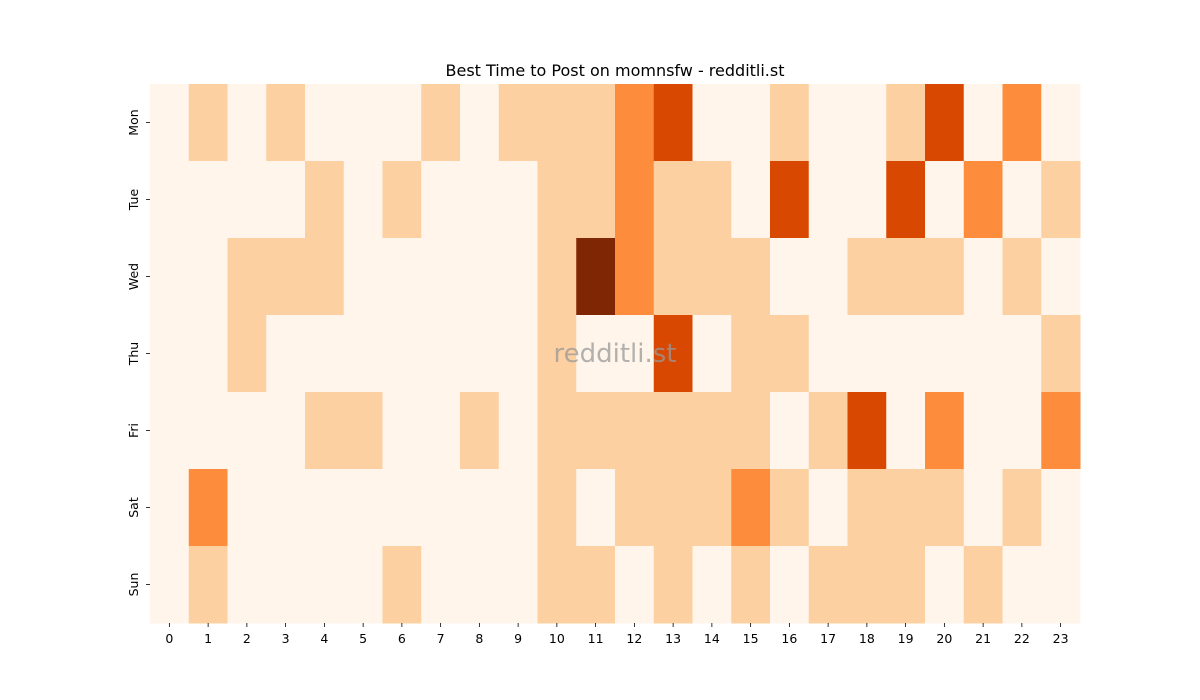 Image resolution: width=1200 pixels, height=700 pixels. I want to click on x-tick-label: 8, so click(479, 638).